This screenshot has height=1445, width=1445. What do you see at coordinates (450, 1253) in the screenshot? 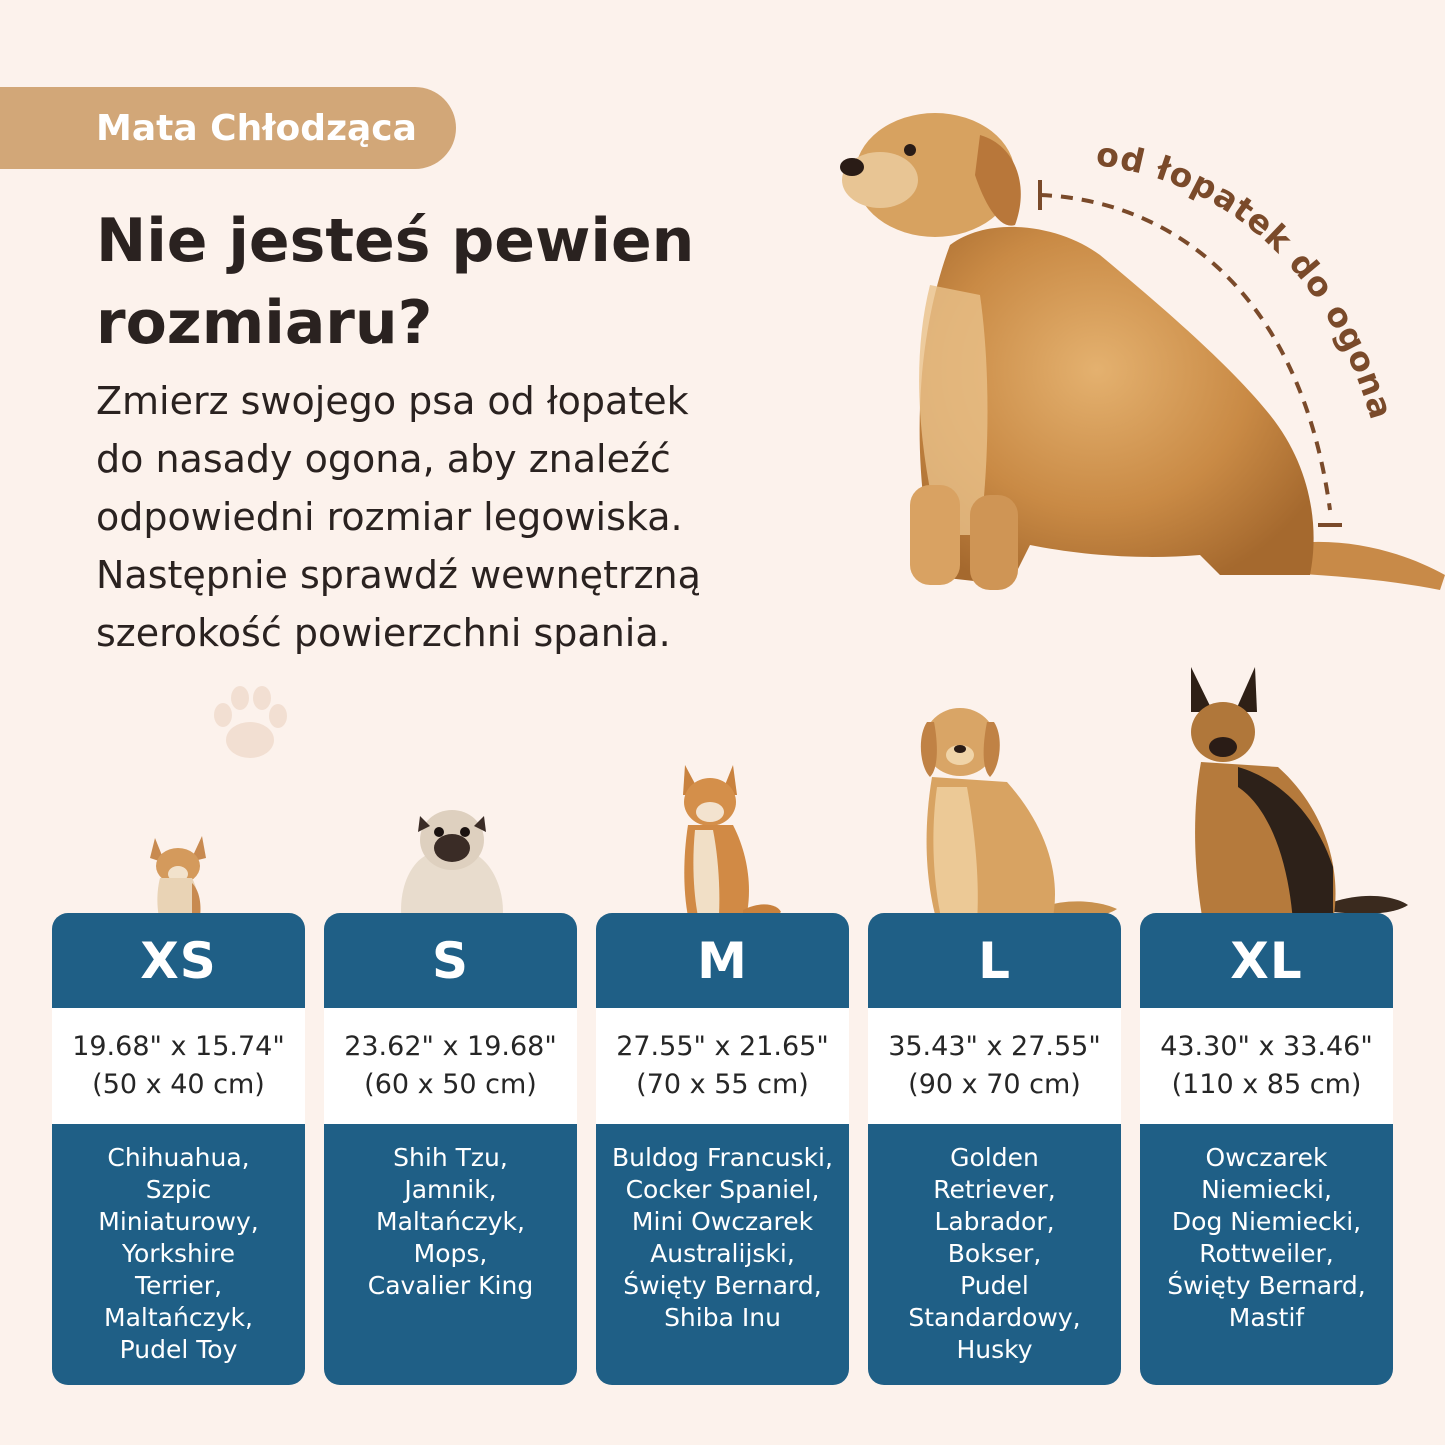
I see `breed-line: Mops,` at bounding box center [450, 1253].